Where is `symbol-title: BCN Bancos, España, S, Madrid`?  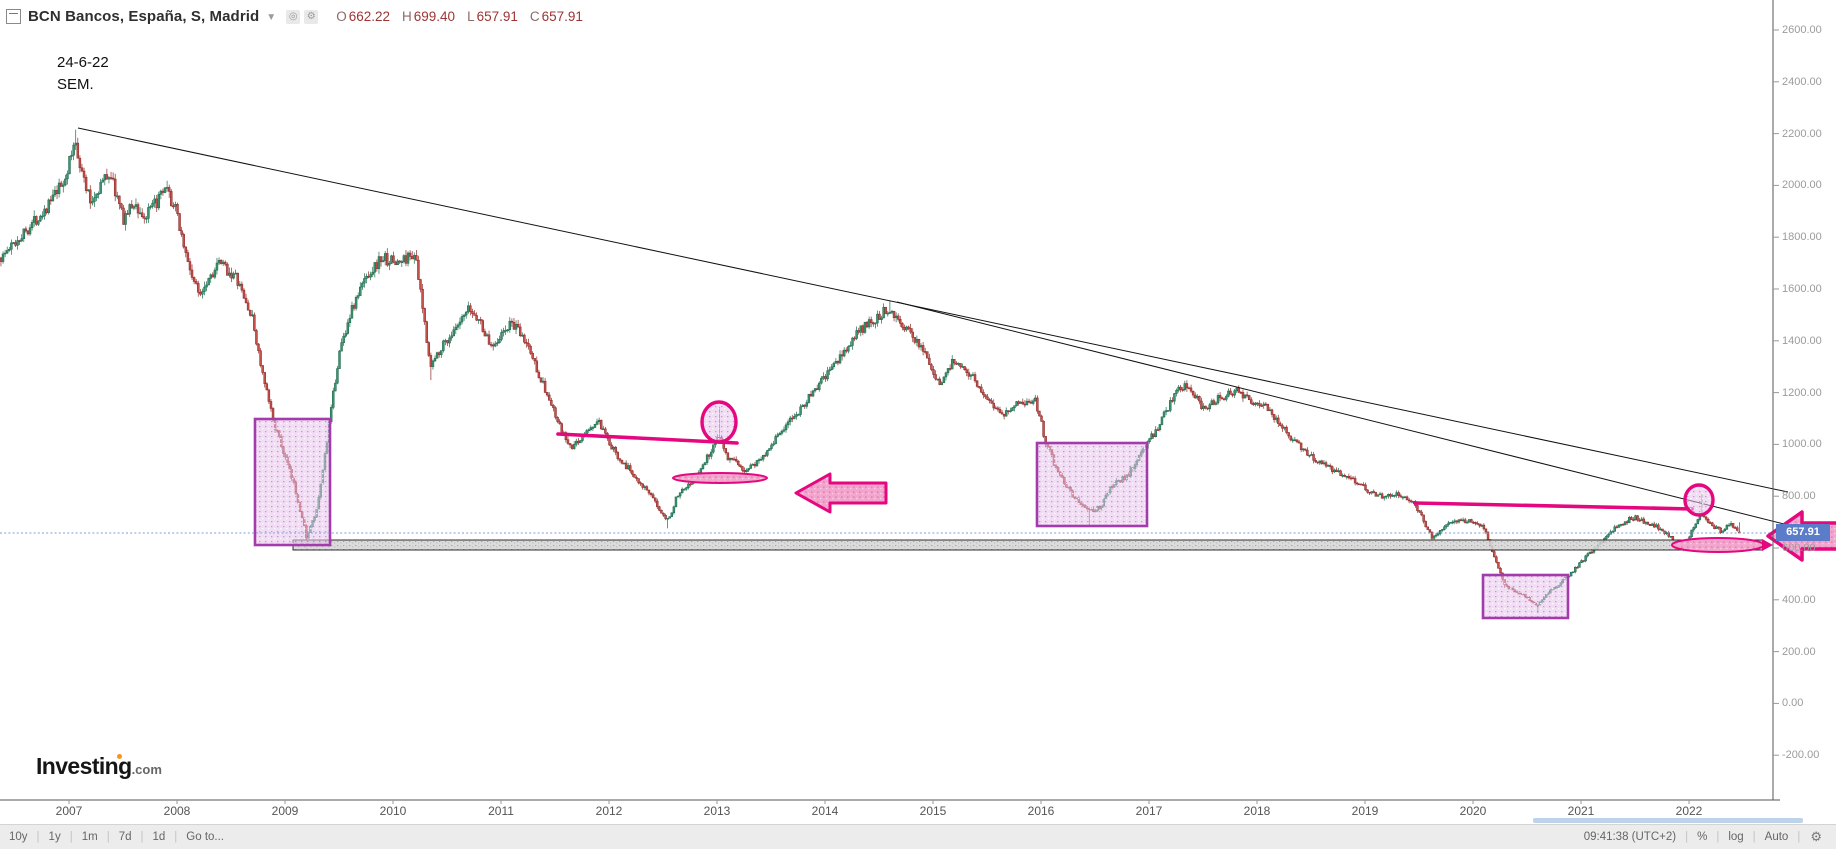 symbol-title: BCN Bancos, España, S, Madrid is located at coordinates (144, 16).